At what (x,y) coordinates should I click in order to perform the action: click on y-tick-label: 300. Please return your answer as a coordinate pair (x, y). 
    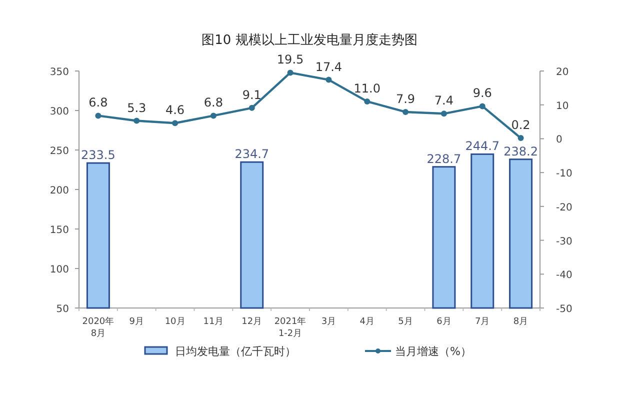
    Looking at the image, I should click on (59, 112).